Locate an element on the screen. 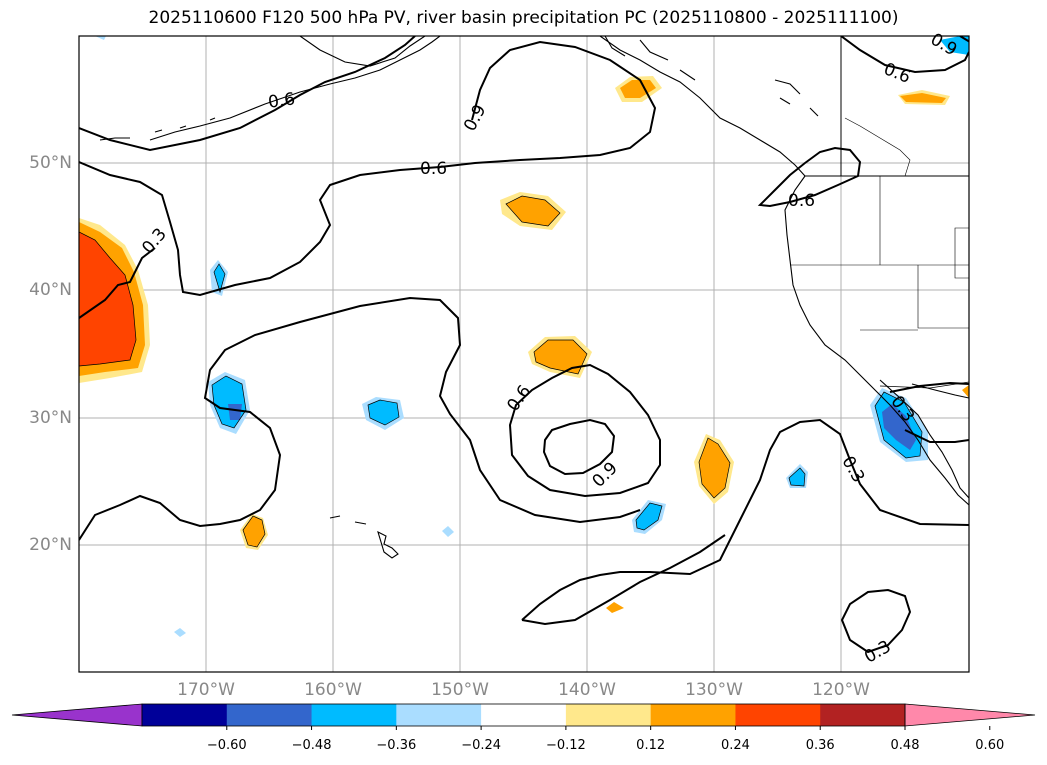  colorbar-extend-max is located at coordinates (970, 715).